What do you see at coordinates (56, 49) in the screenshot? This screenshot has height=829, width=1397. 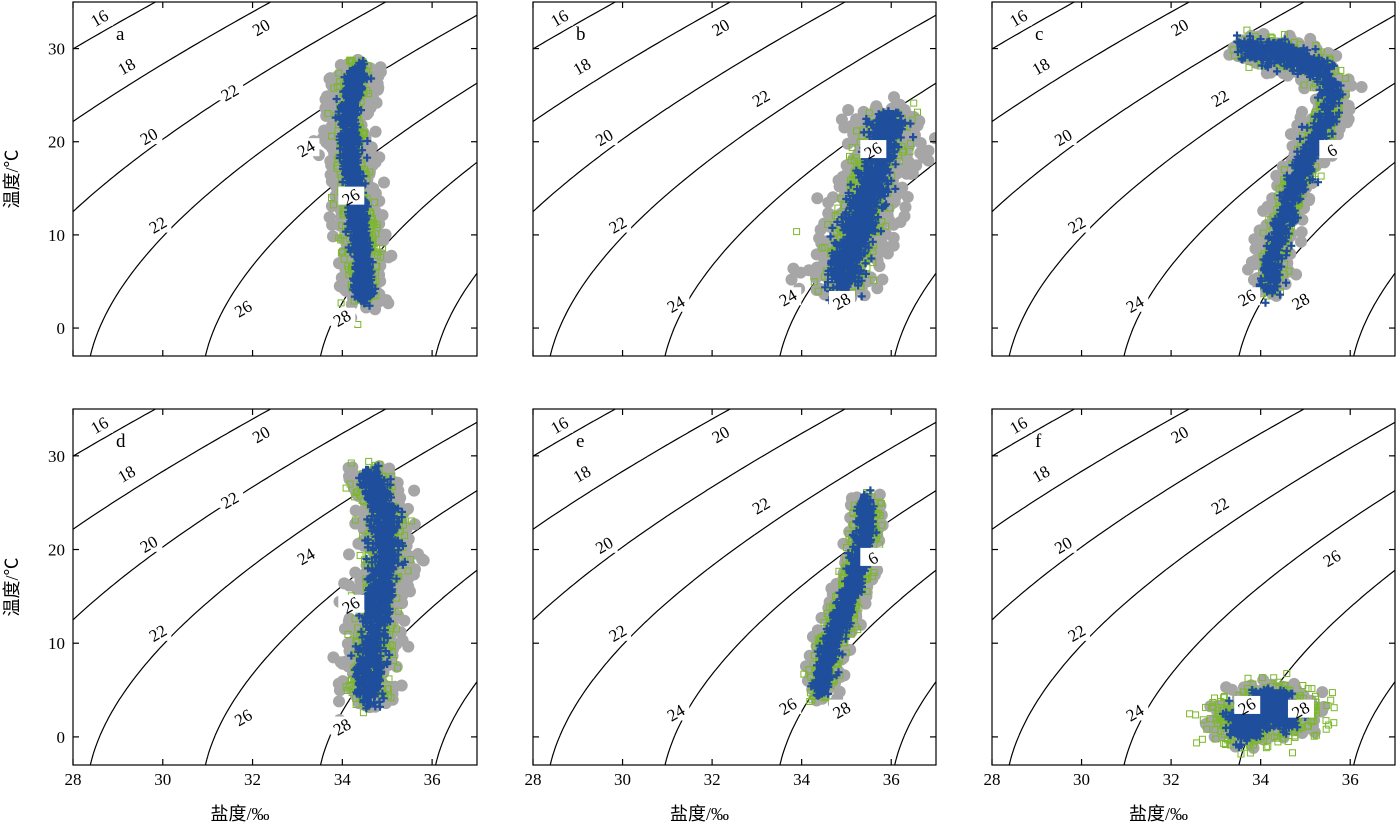 I see `y-tick-label: 30` at bounding box center [56, 49].